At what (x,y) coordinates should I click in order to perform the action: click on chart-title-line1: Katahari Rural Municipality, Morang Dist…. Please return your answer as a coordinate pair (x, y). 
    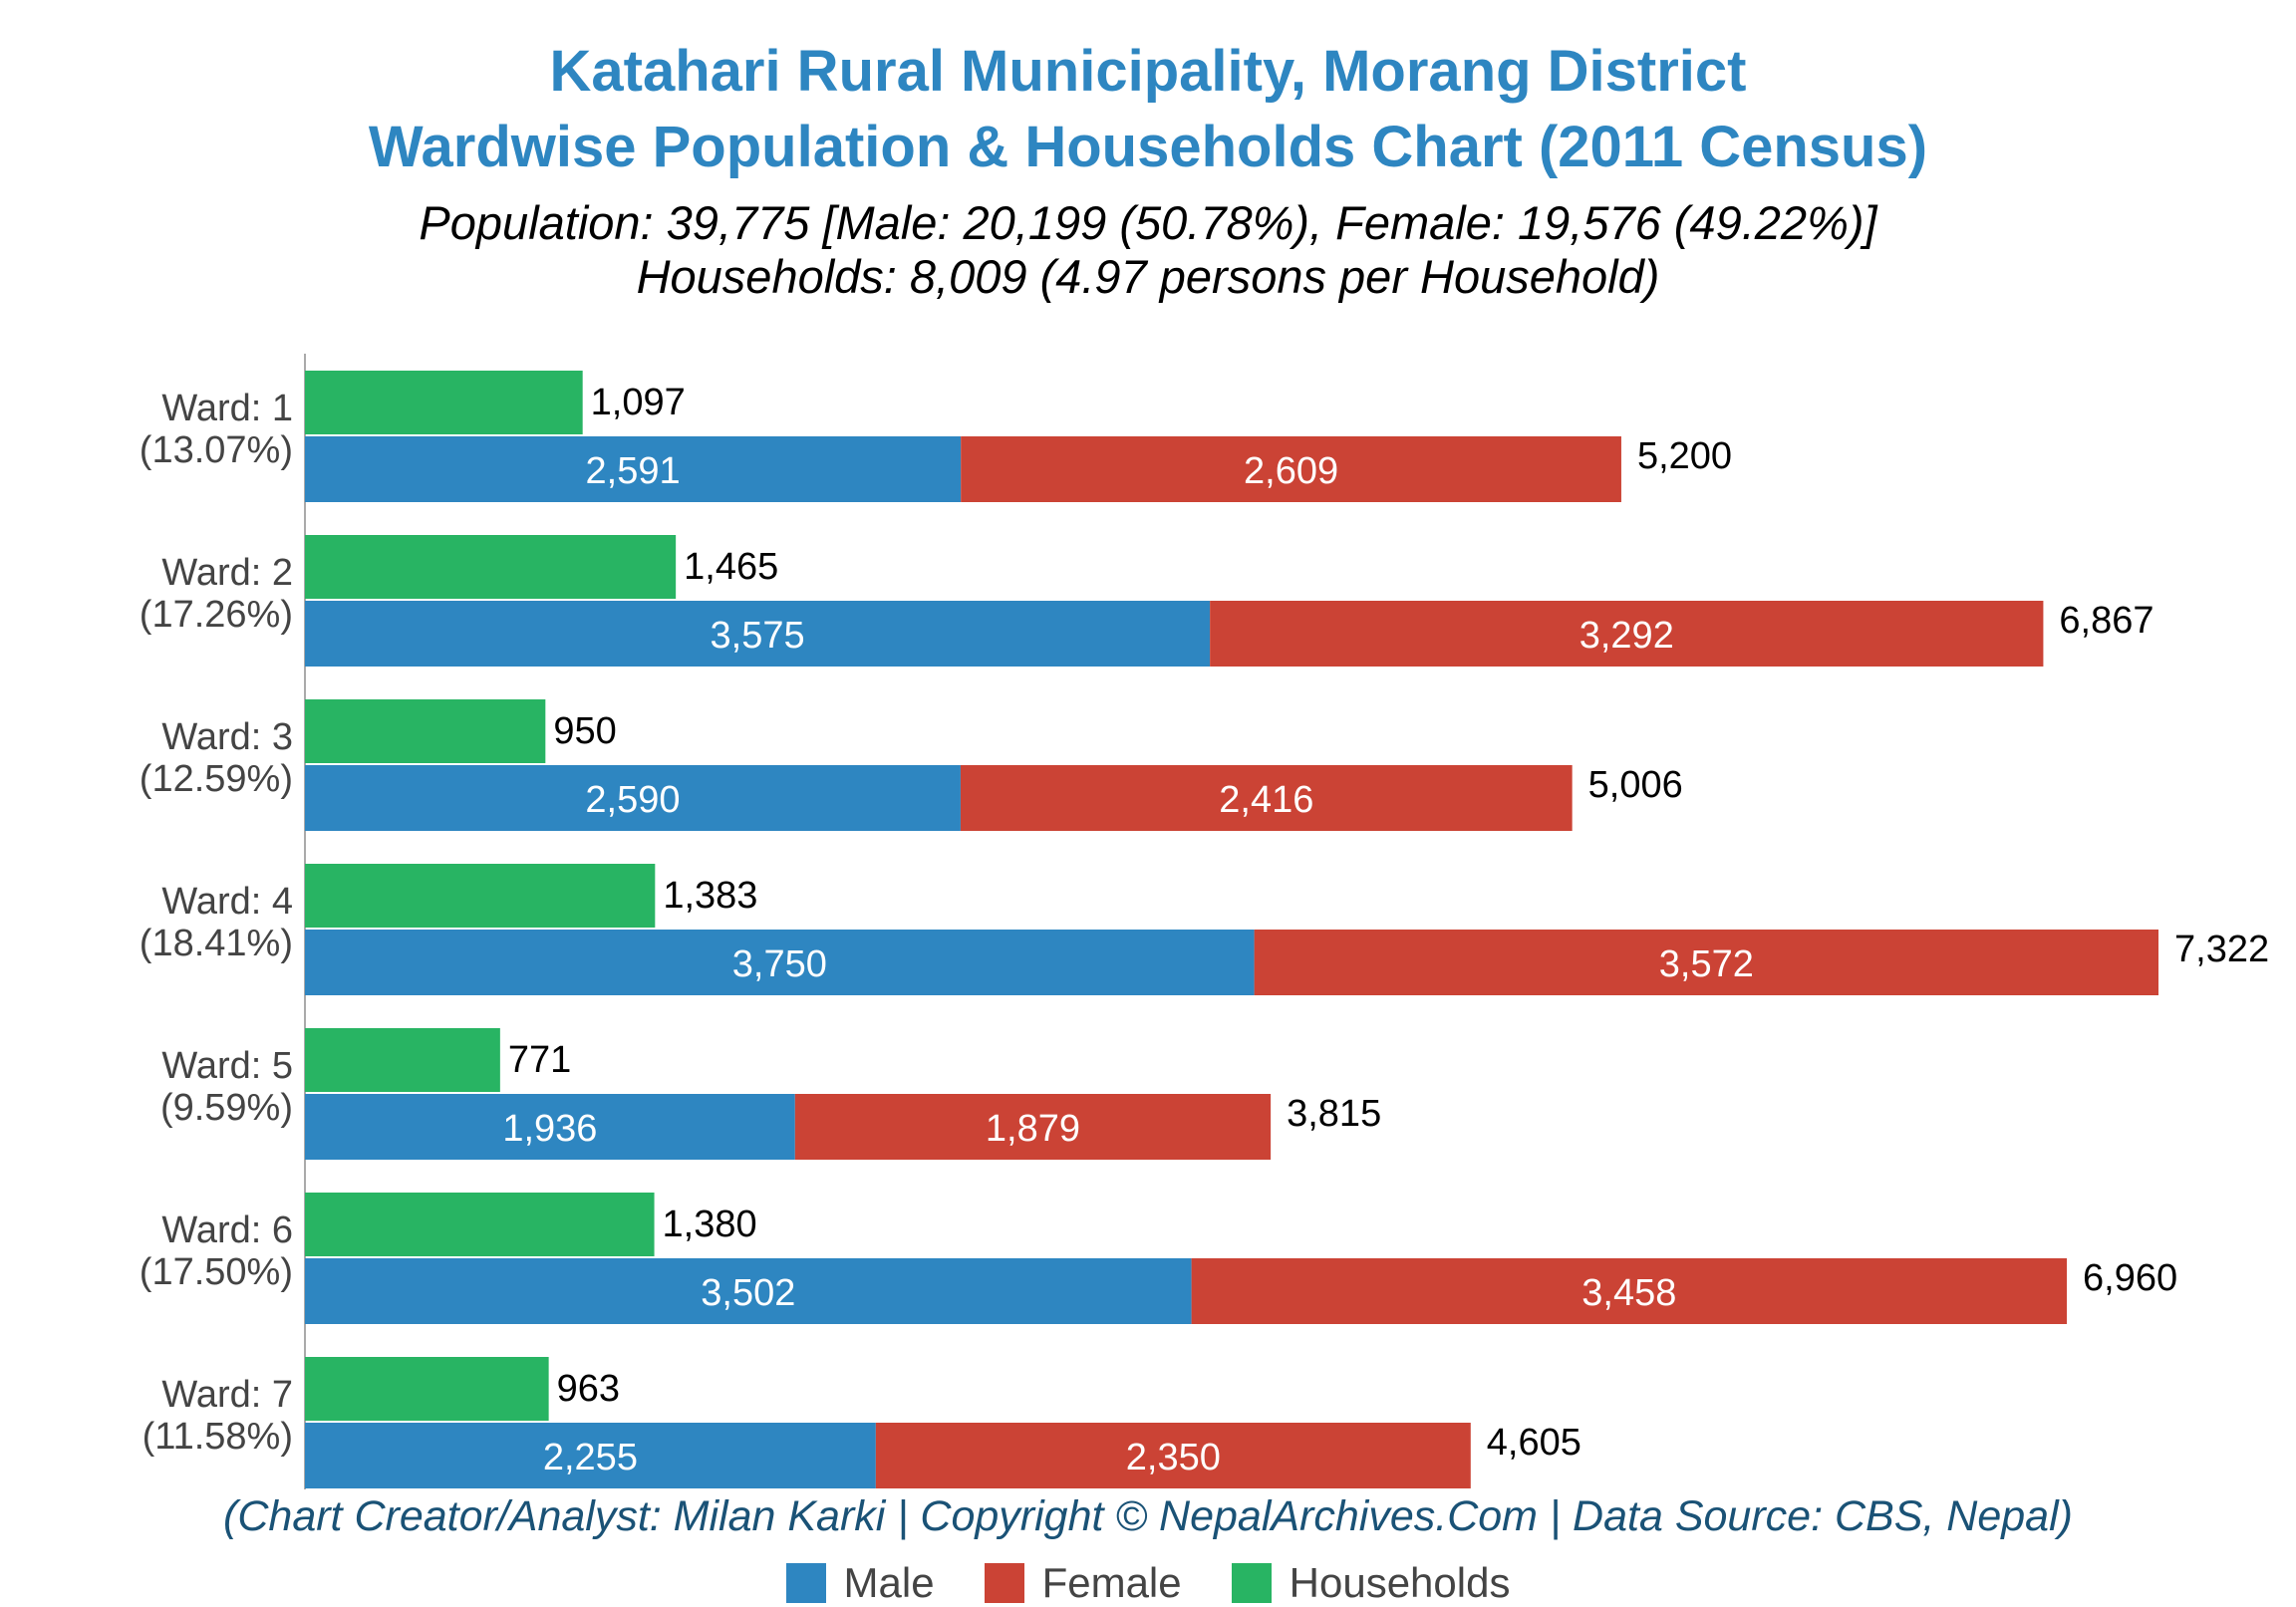
    Looking at the image, I should click on (1148, 71).